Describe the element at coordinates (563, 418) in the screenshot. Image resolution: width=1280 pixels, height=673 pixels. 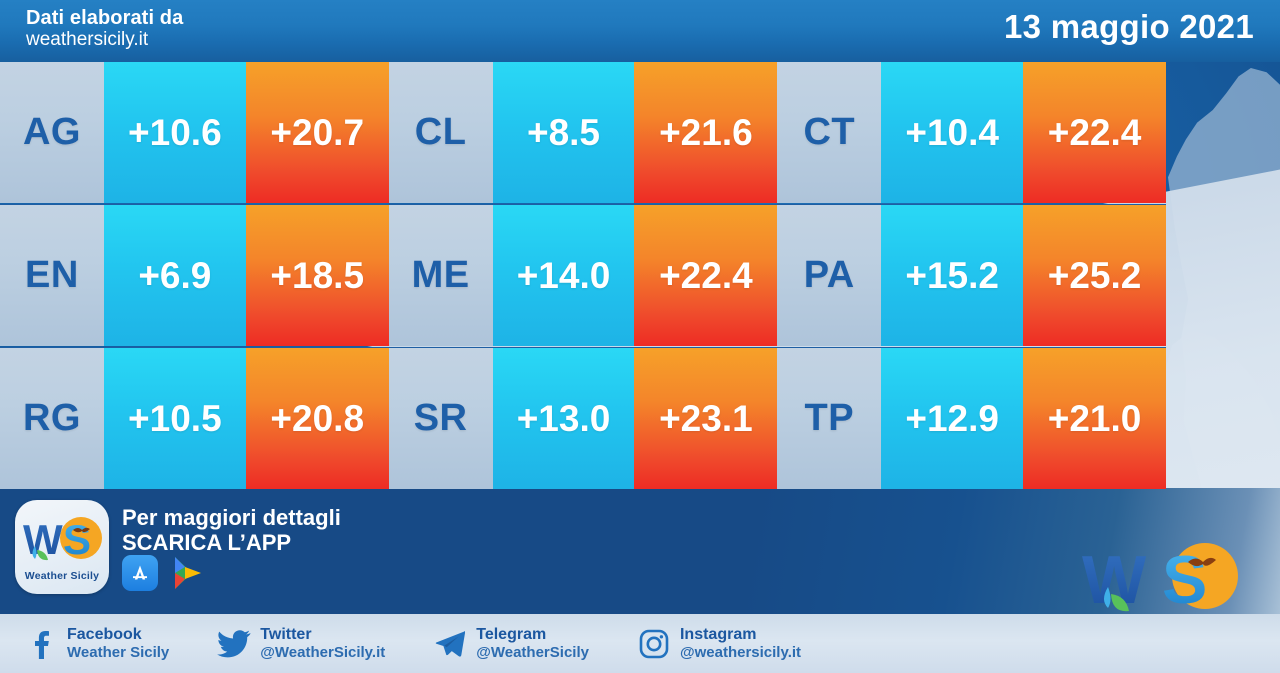
I see `min-temp-cell: +13.0` at that location.